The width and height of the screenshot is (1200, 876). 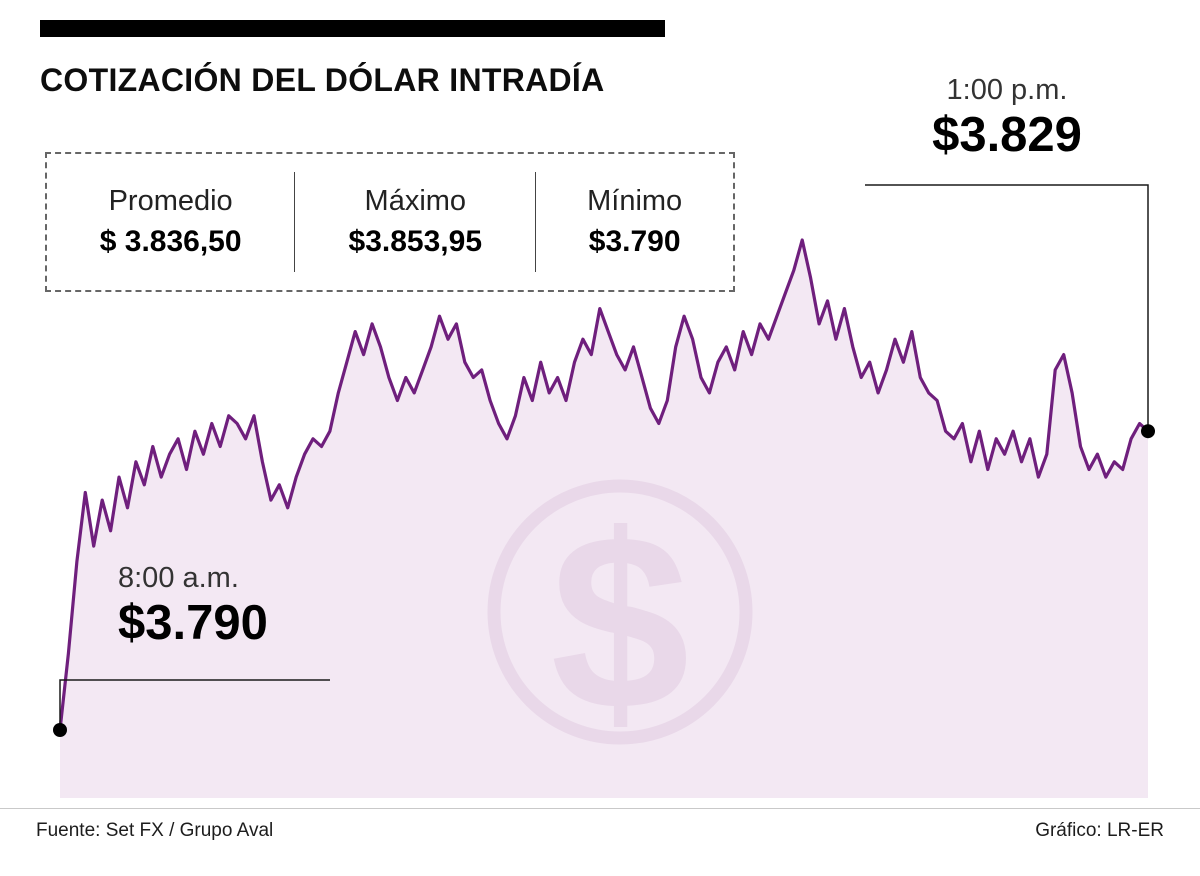 What do you see at coordinates (1007, 308) in the screenshot?
I see `end-annotation-connector` at bounding box center [1007, 308].